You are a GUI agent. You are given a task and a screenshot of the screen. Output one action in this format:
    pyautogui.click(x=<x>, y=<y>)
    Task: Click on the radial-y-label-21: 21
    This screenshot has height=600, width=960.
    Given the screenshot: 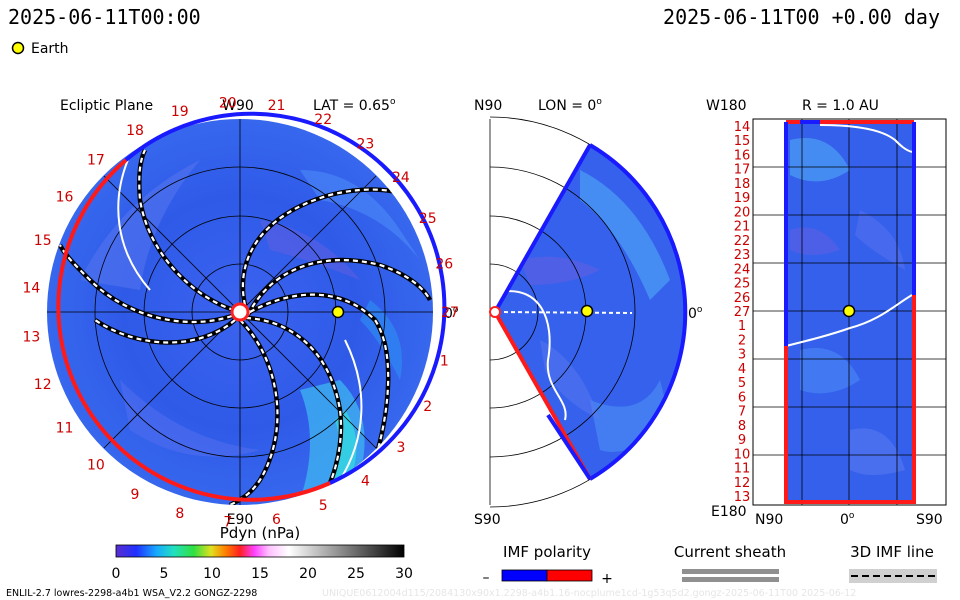 What is the action you would take?
    pyautogui.click(x=742, y=227)
    